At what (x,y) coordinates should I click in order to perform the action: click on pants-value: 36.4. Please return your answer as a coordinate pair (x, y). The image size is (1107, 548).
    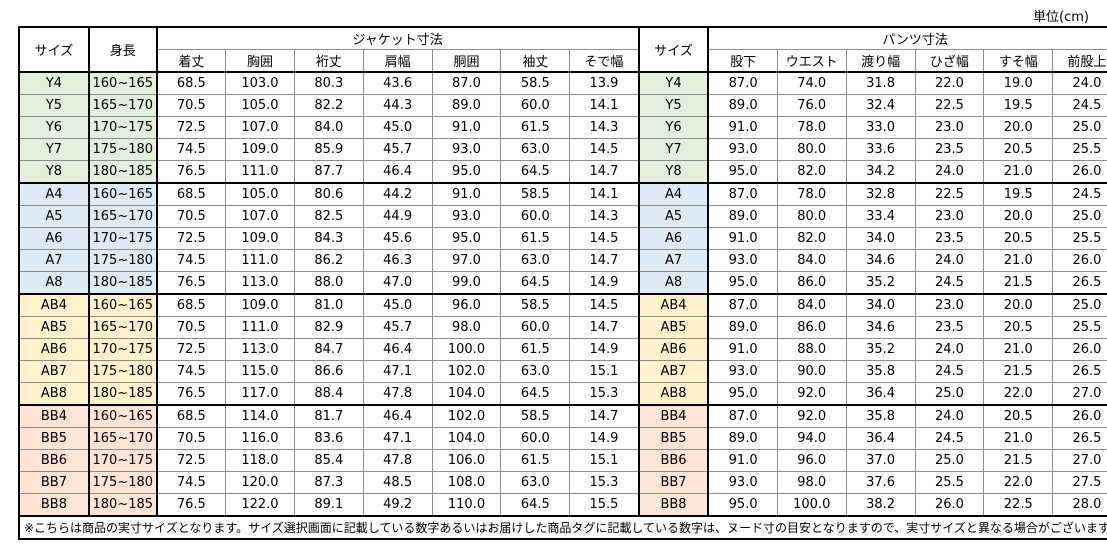
    Looking at the image, I should click on (880, 394).